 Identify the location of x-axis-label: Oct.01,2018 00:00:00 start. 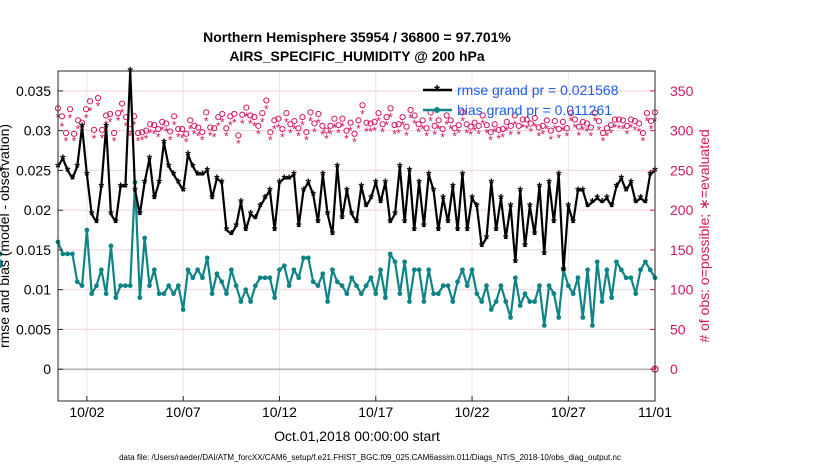
(357, 436).